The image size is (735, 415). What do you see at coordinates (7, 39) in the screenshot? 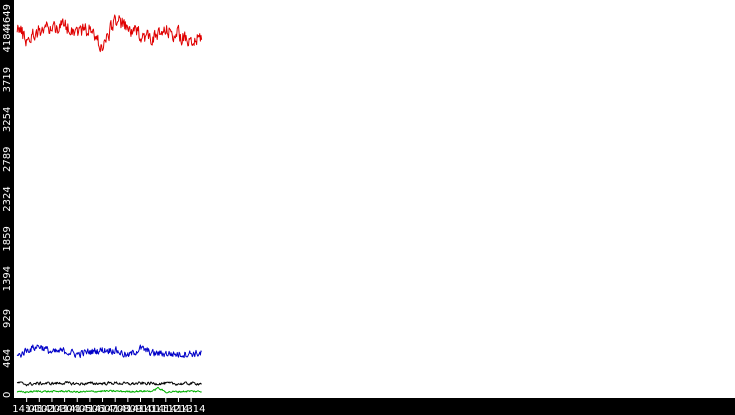
I see `y-tick-label: 4184` at bounding box center [7, 39].